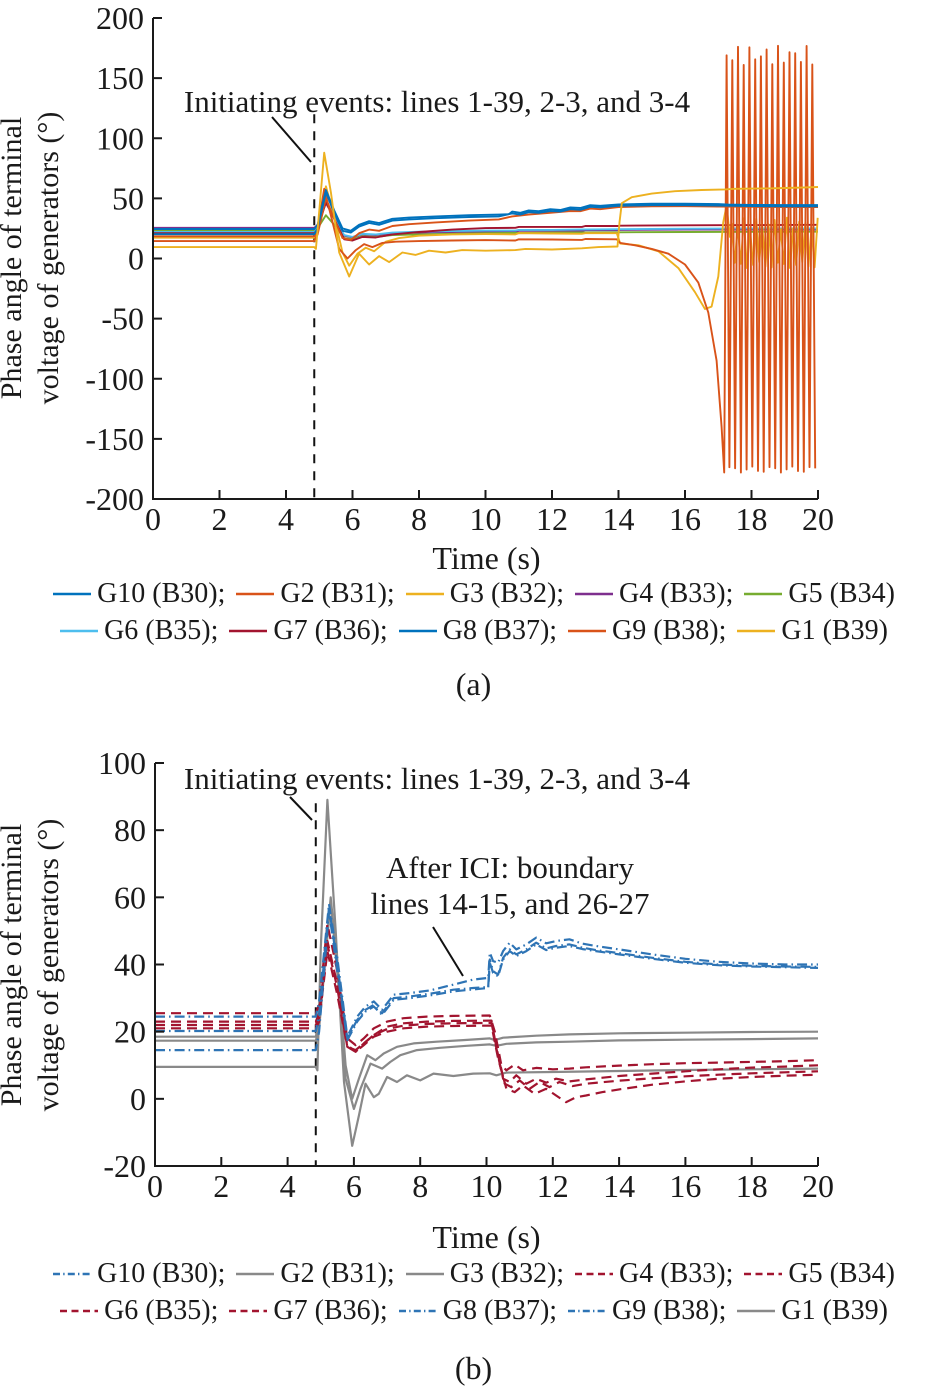 The image size is (947, 1391). I want to click on series-b-g8-b37-, so click(487, 973).